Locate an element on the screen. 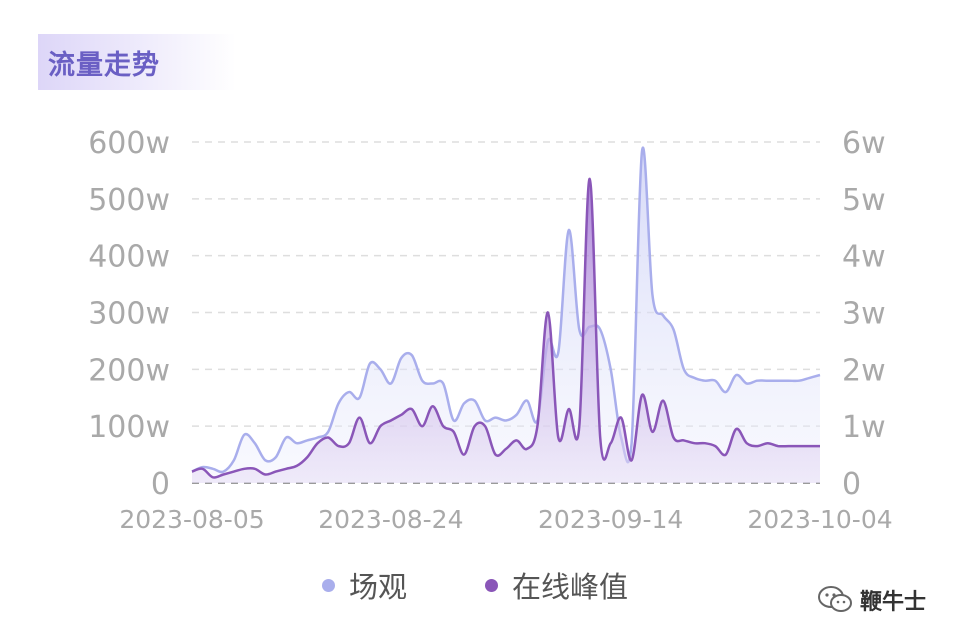 This screenshot has width=960, height=643. y-left-tick: 600w is located at coordinates (129, 143).